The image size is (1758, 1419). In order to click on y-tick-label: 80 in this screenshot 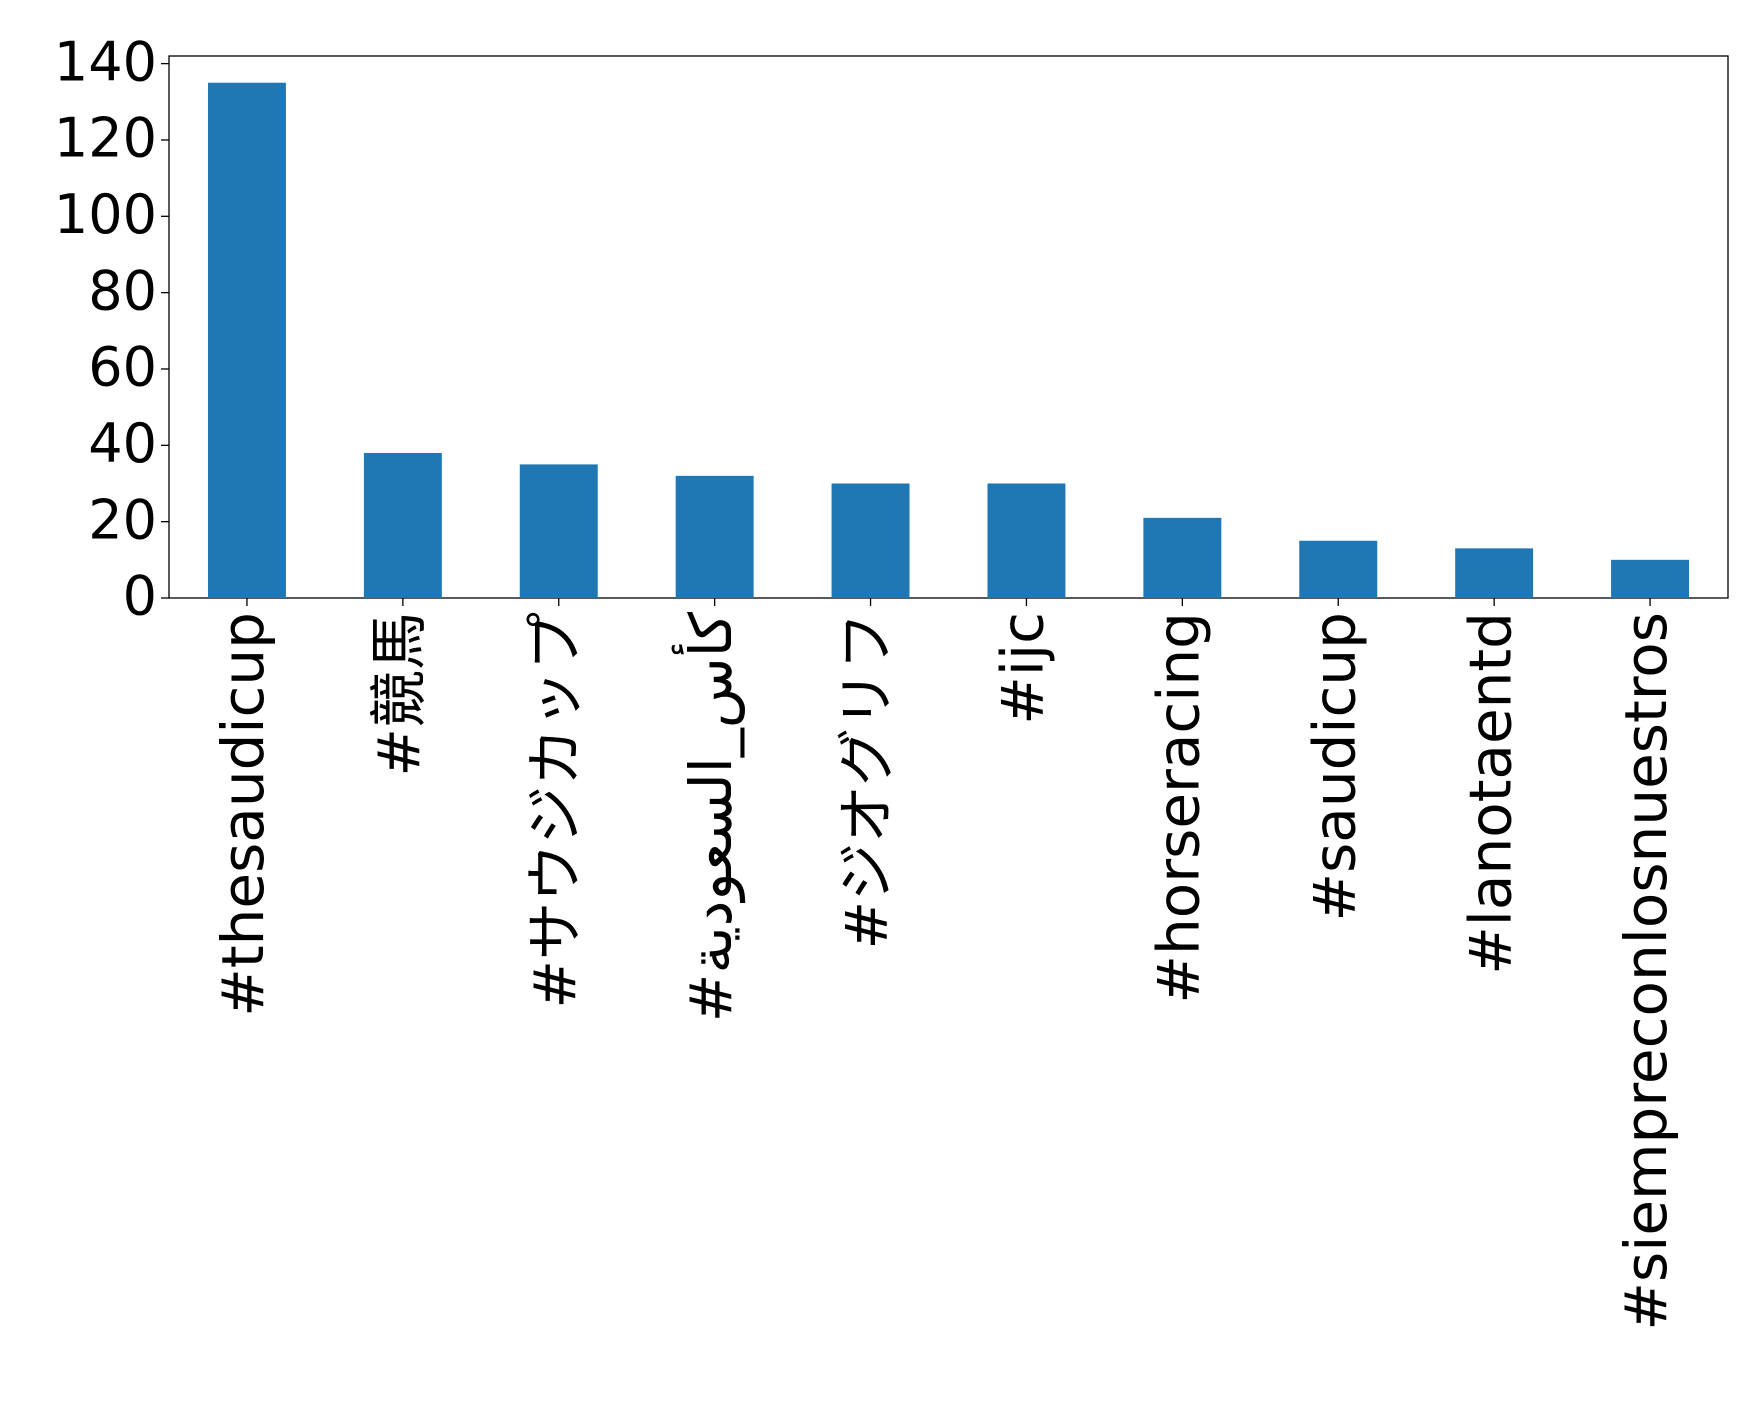, I will do `click(122, 290)`.